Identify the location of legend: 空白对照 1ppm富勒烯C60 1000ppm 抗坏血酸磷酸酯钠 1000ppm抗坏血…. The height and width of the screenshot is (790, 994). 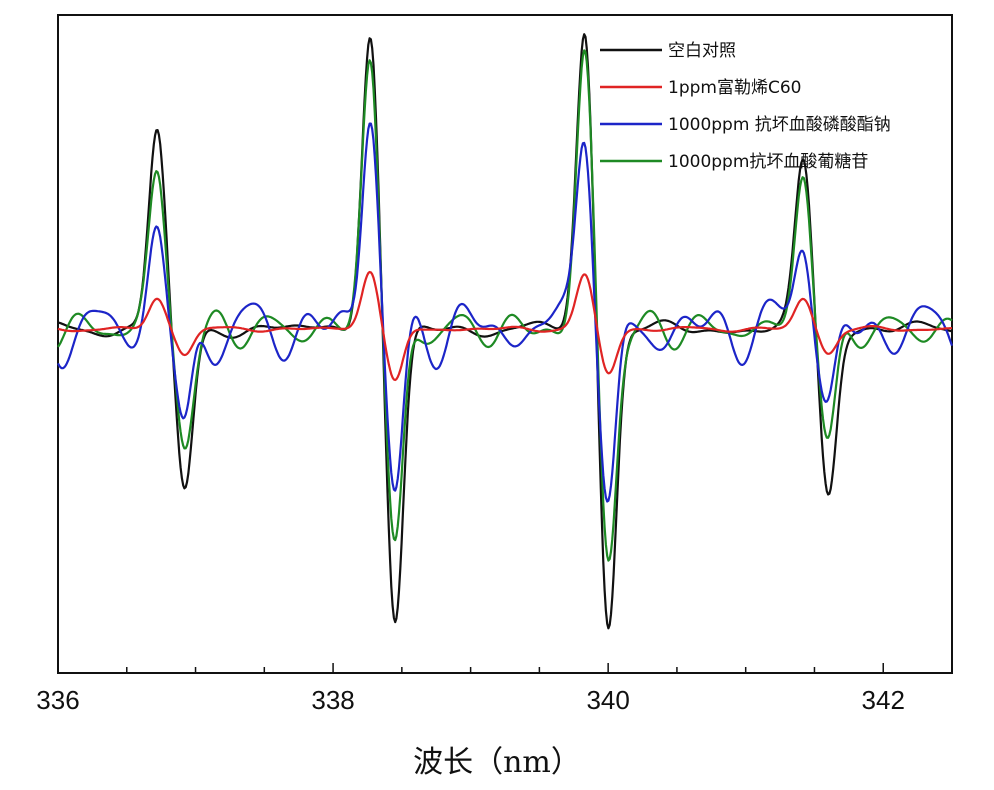
(745, 106).